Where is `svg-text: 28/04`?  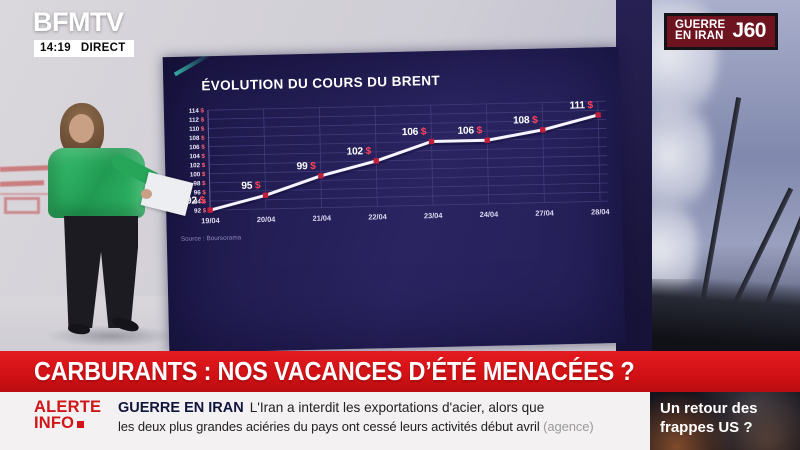
svg-text: 28/04 is located at coordinates (601, 211).